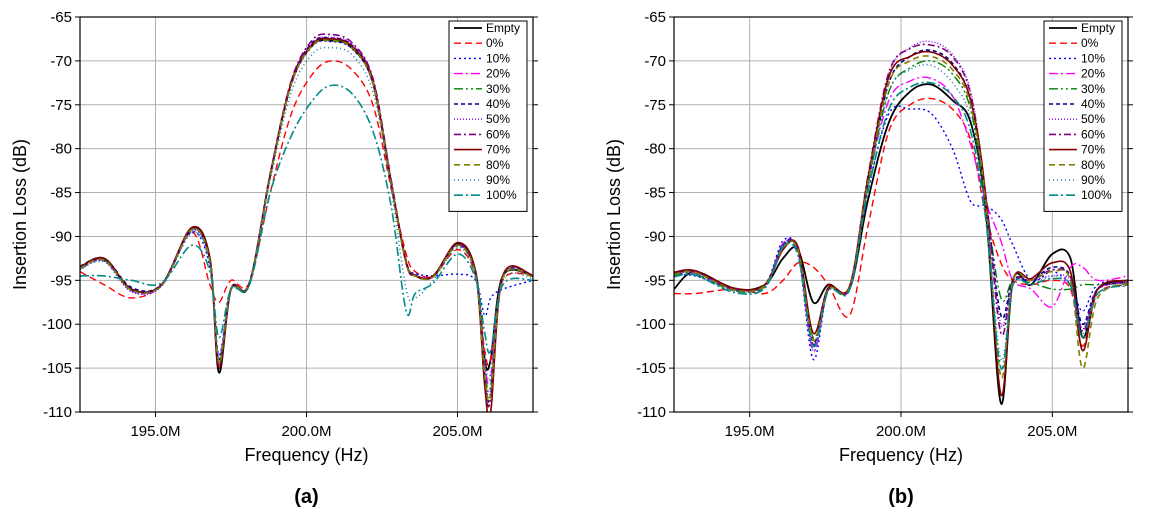 Image resolution: width=1155 pixels, height=514 pixels. I want to click on panel-label: (b), so click(901, 497).